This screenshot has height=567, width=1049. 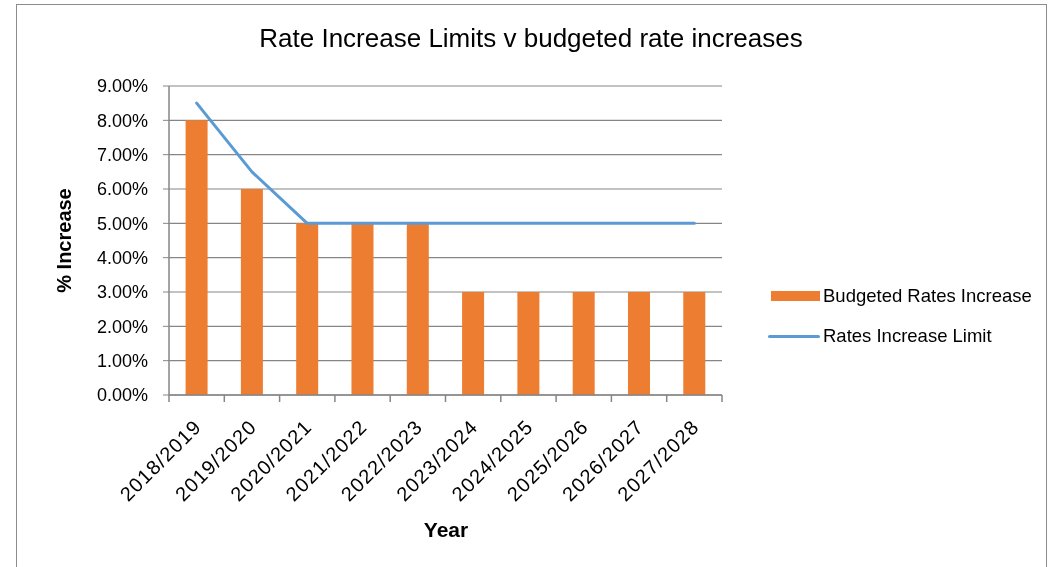 What do you see at coordinates (122, 86) in the screenshot?
I see `y-tick-label: 9.00%` at bounding box center [122, 86].